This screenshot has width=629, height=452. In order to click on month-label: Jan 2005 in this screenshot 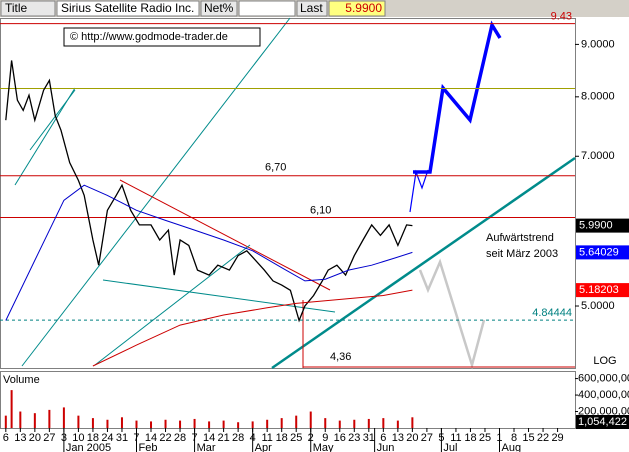, I will do `click(88, 447)`.